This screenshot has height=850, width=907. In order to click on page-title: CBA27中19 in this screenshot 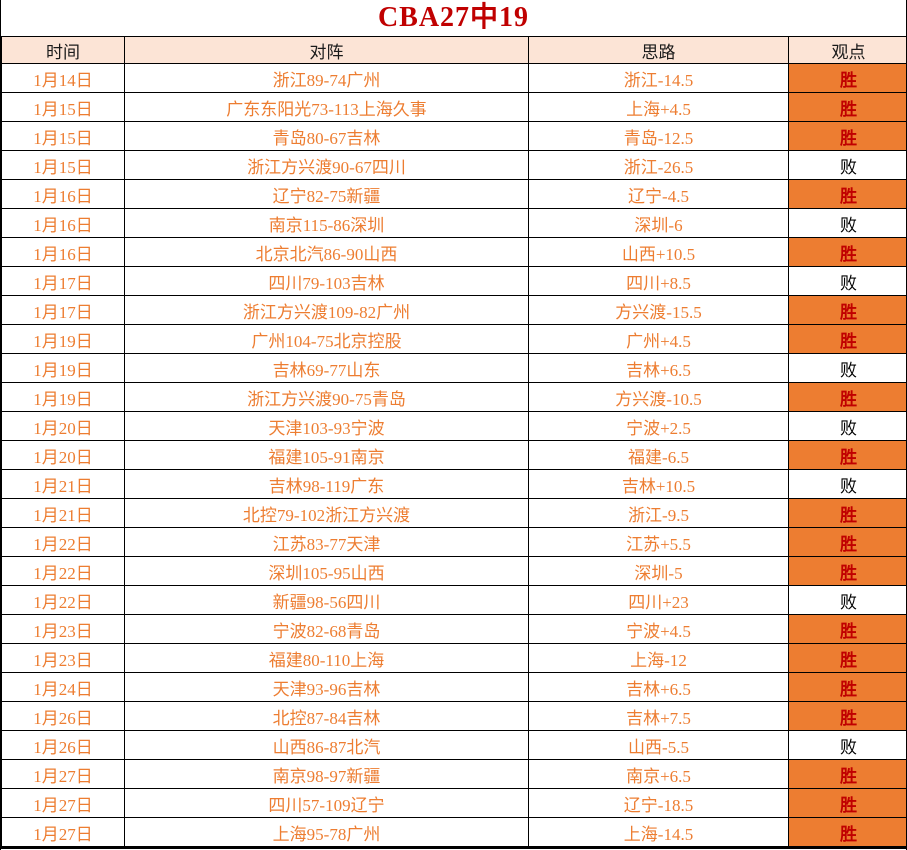, I will do `click(453, 18)`.